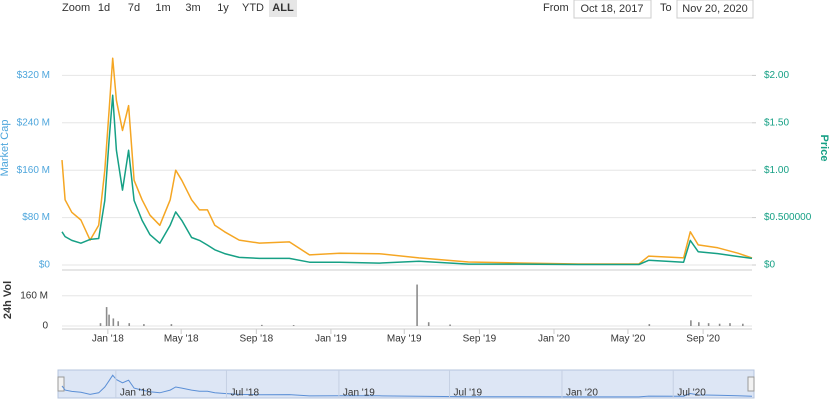 This screenshot has width=830, height=400. I want to click on x-tick-label: Jan '20, so click(554, 339).